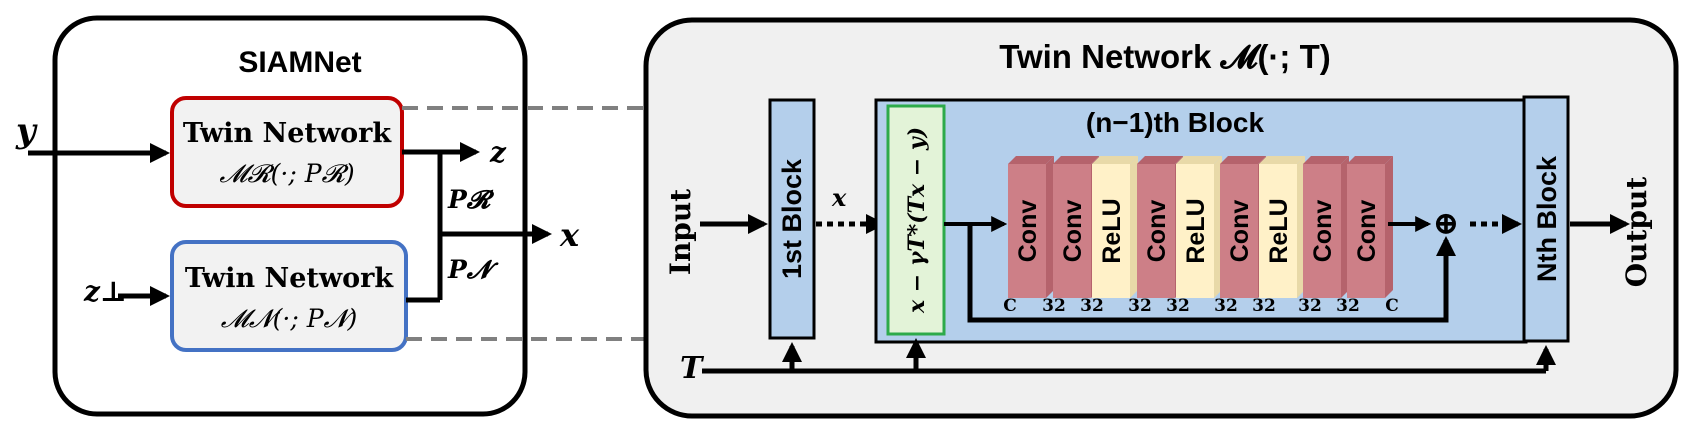  What do you see at coordinates (1201, 306) in the screenshot?
I see `channel-labels: C 32 32 32 32 32 32 32 32 C` at bounding box center [1201, 306].